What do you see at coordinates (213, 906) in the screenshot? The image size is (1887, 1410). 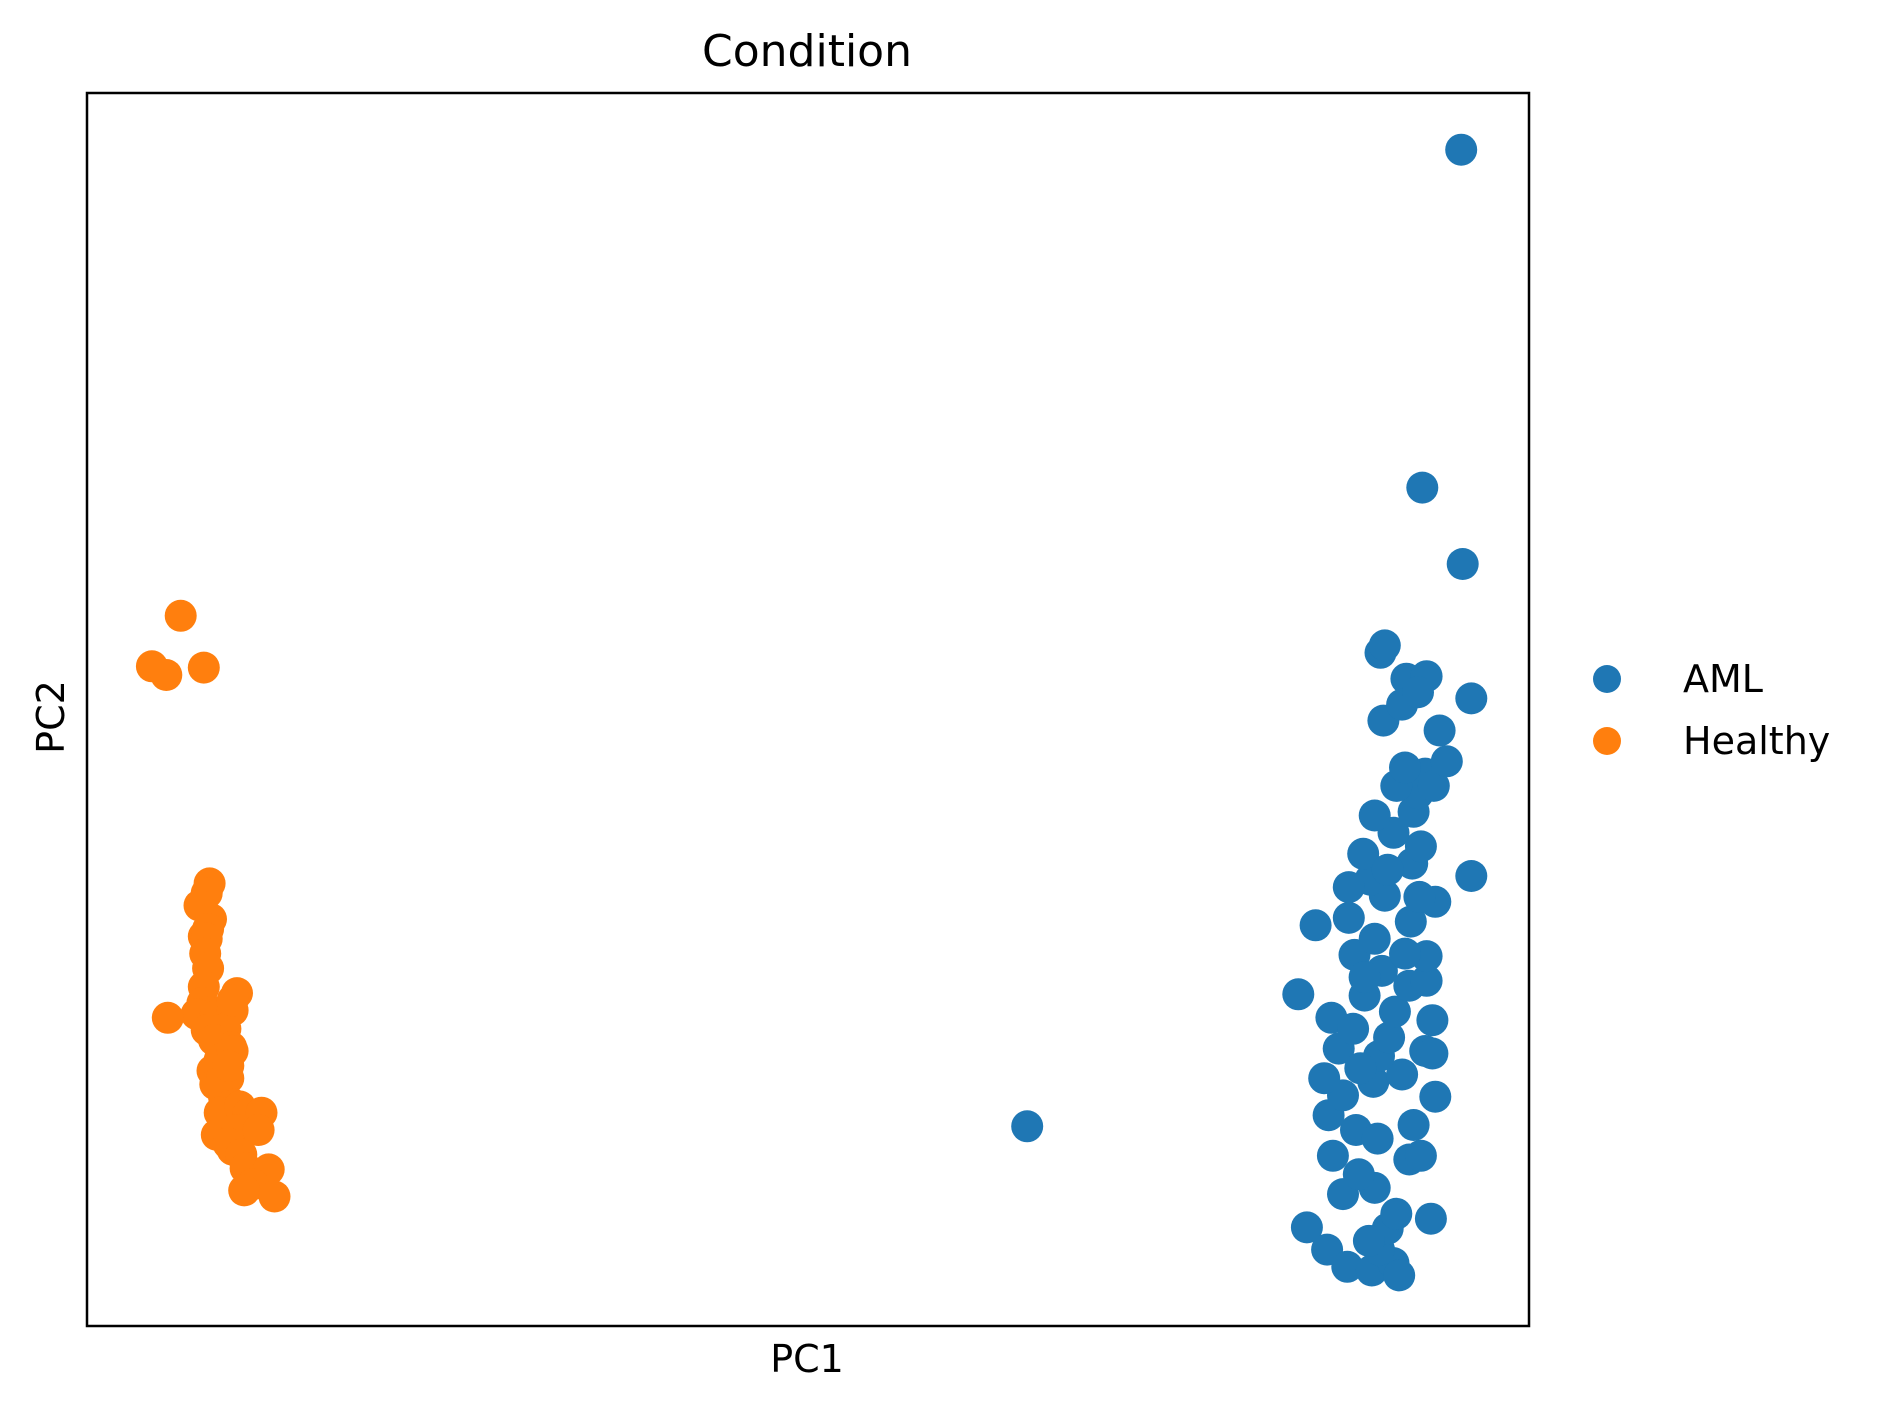 I see `series-healthy` at bounding box center [213, 906].